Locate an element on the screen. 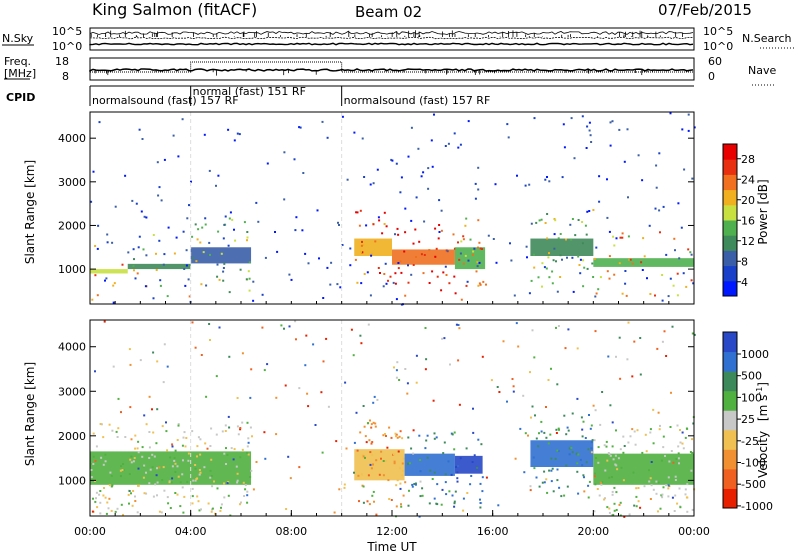  y-tick-label: 4000 is located at coordinates (72, 347).